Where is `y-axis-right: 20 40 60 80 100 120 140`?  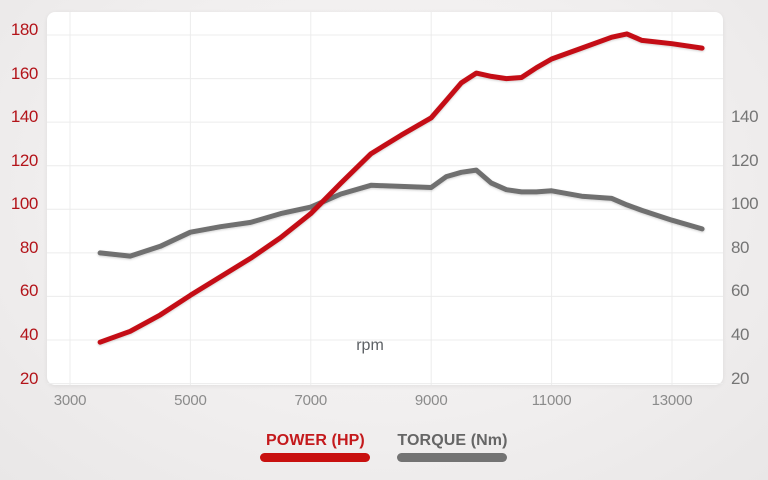
y-axis-right: 20 40 60 80 100 120 140 is located at coordinates (749, 240).